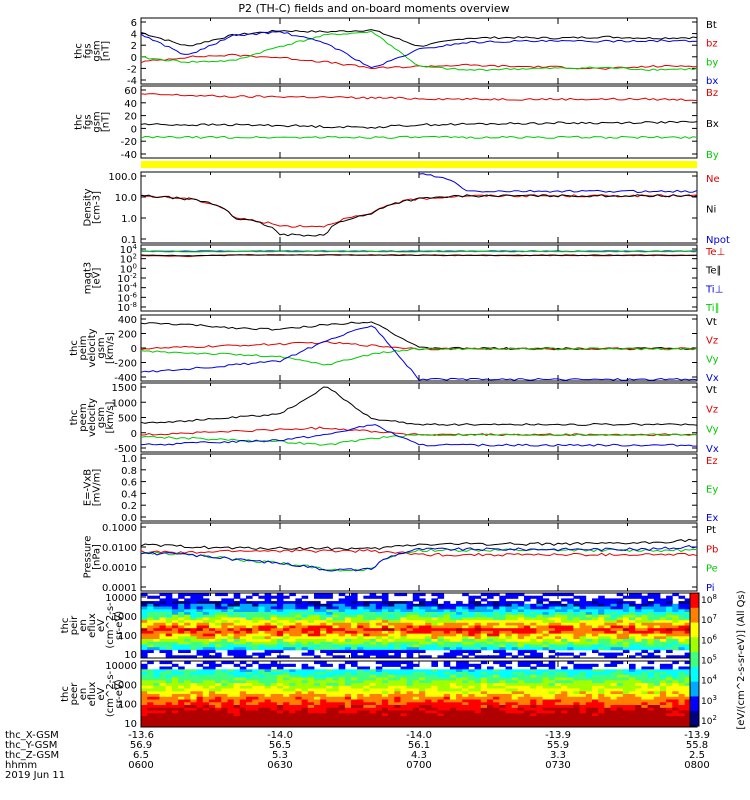  I want to click on x-row-label: thc_X-GSM, so click(32, 735).